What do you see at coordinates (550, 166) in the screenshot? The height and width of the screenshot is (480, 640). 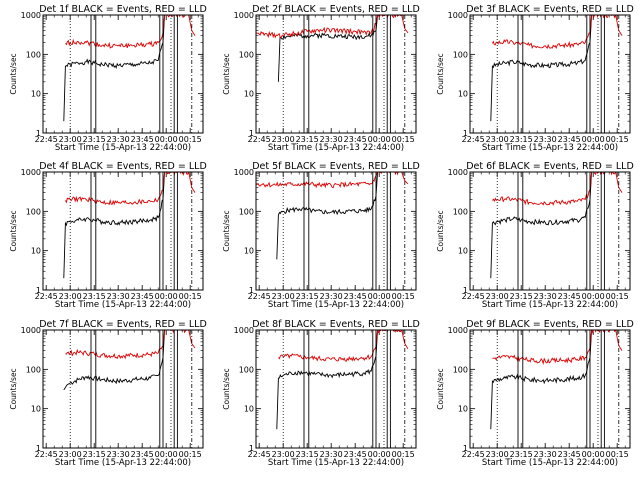 I see `panel-title: Det 6f BLACK = Events, RED = LLD` at bounding box center [550, 166].